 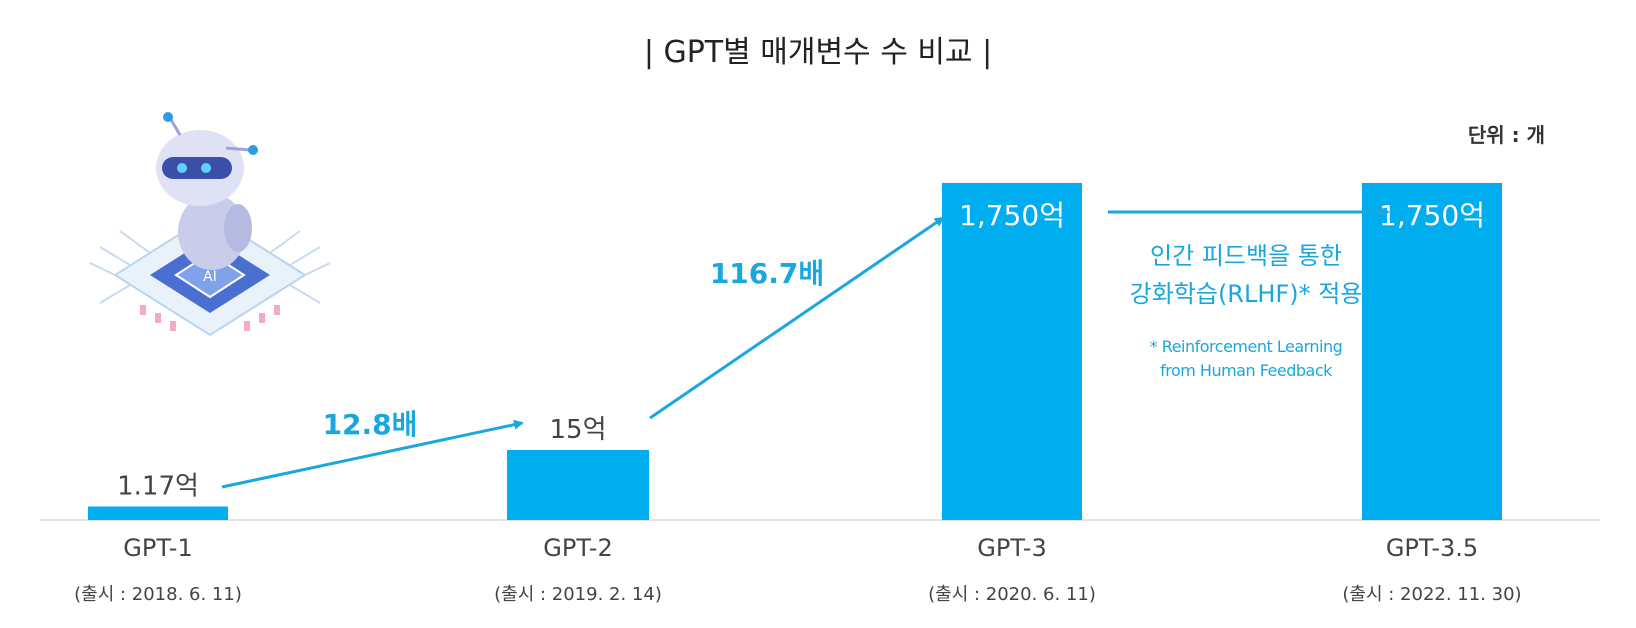 What do you see at coordinates (818, 52) in the screenshot?
I see `chart-title: | GPT별 매개변수 수 비교 |` at bounding box center [818, 52].